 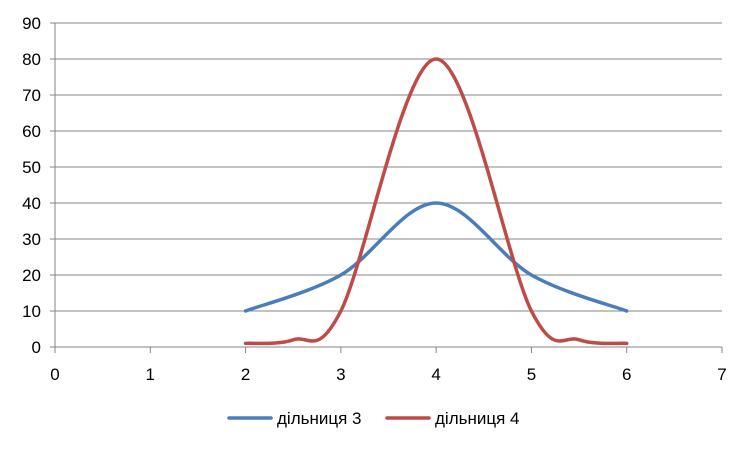 I want to click on x-tick-label: 2, so click(x=245, y=374).